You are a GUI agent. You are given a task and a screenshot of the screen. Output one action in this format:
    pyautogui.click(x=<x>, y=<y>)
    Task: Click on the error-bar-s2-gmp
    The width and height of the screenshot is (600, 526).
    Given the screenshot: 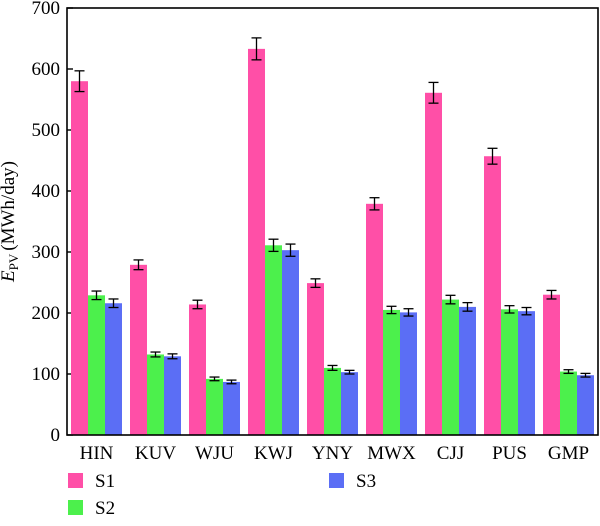 What is the action you would take?
    pyautogui.click(x=568, y=372)
    